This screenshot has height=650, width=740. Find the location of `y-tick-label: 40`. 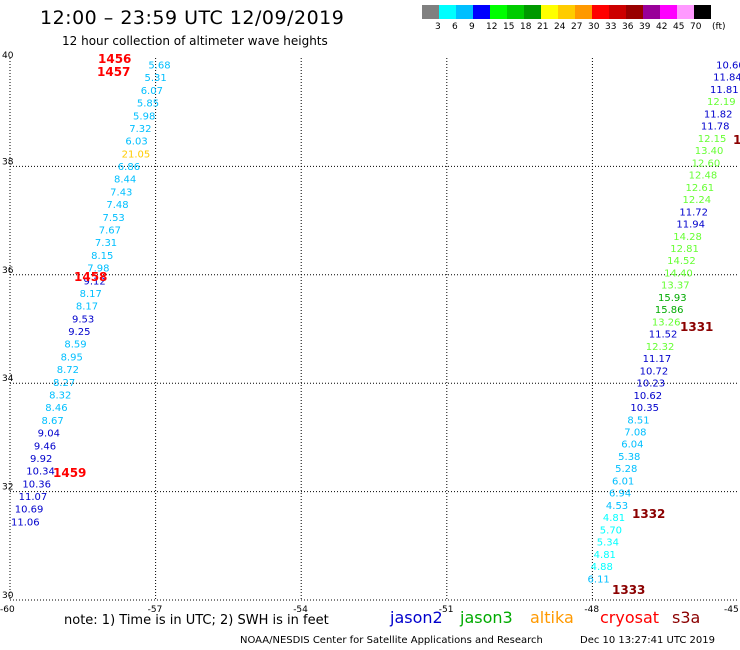

y-tick-label: 40 is located at coordinates (8, 56).